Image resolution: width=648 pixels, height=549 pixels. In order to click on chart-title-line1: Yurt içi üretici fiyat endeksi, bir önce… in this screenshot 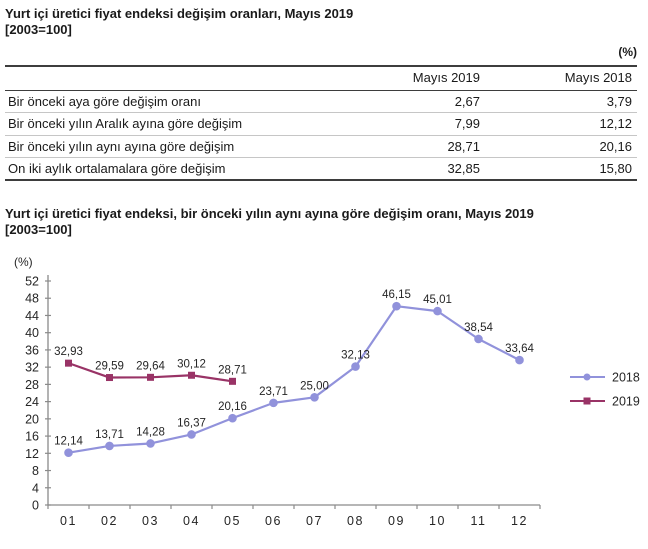, I will do `click(269, 213)`.